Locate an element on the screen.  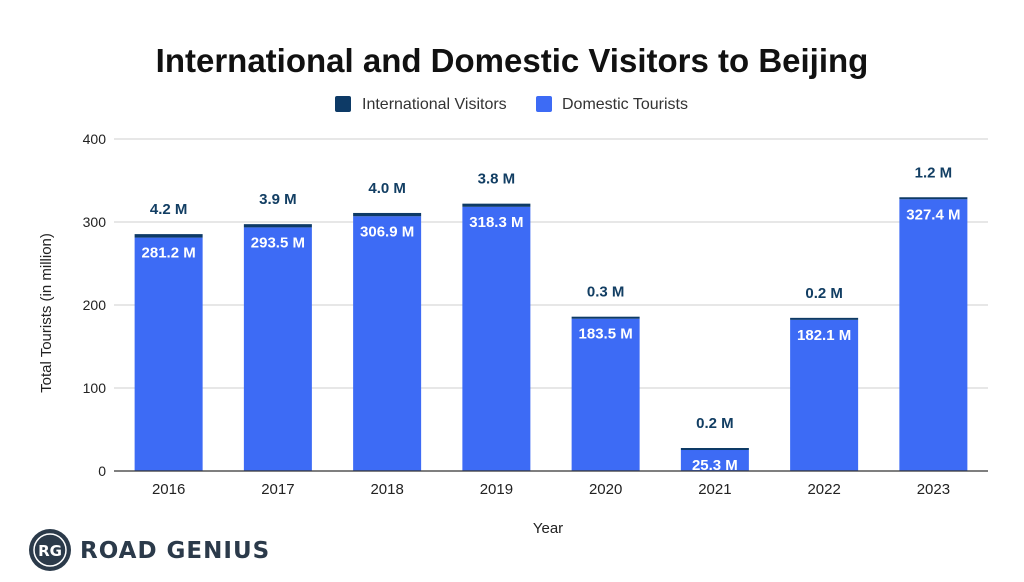
data-label-domestic-2019: 318.3 M is located at coordinates (496, 222).